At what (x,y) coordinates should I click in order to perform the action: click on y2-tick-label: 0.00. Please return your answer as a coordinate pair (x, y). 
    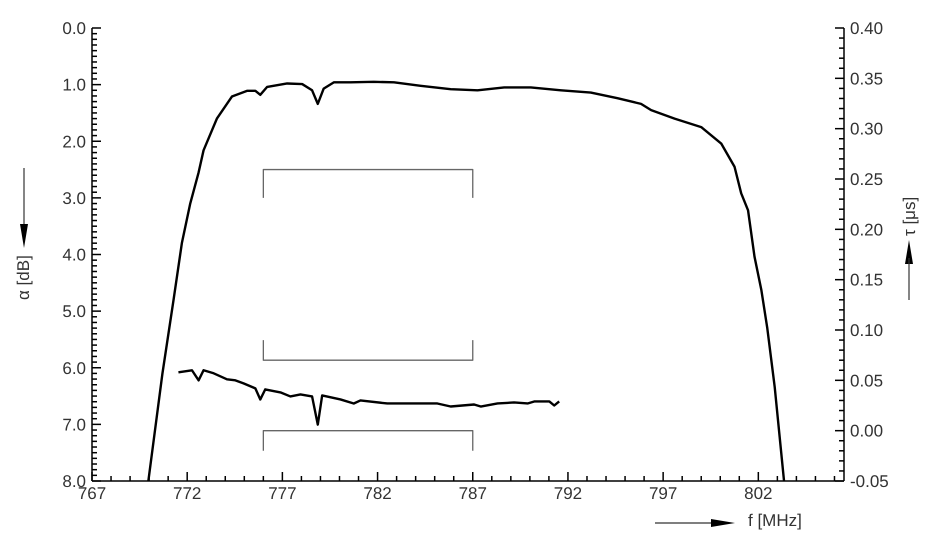
    Looking at the image, I should click on (867, 431).